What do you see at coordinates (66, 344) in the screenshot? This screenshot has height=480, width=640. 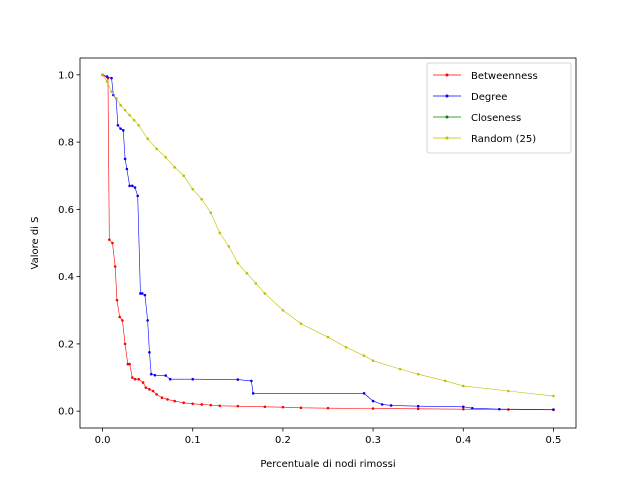 I see `y-tick-label: 0.2` at bounding box center [66, 344].